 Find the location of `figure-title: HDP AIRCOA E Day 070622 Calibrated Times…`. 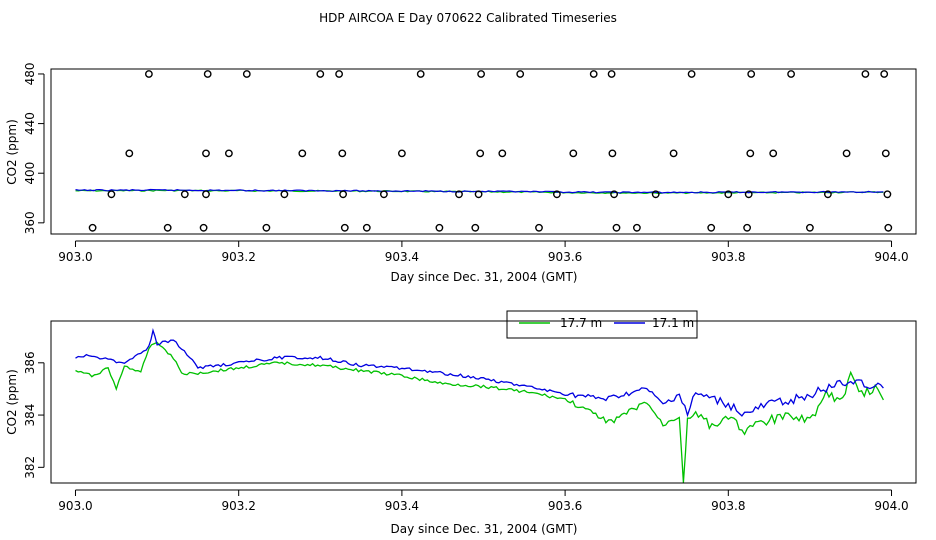

figure-title: HDP AIRCOA E Day 070622 Calibrated Times… is located at coordinates (468, 18).